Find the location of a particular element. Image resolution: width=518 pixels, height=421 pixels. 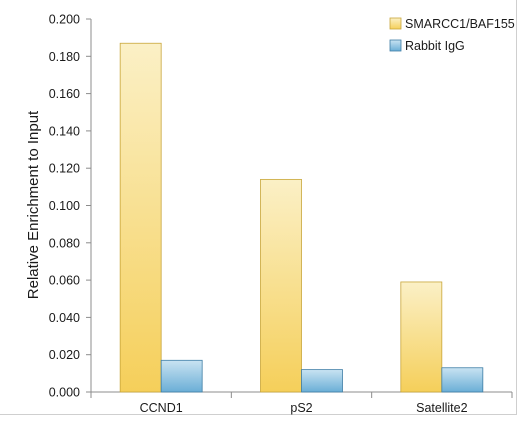

legend-swatch-rabbit-igg is located at coordinates (395, 45).